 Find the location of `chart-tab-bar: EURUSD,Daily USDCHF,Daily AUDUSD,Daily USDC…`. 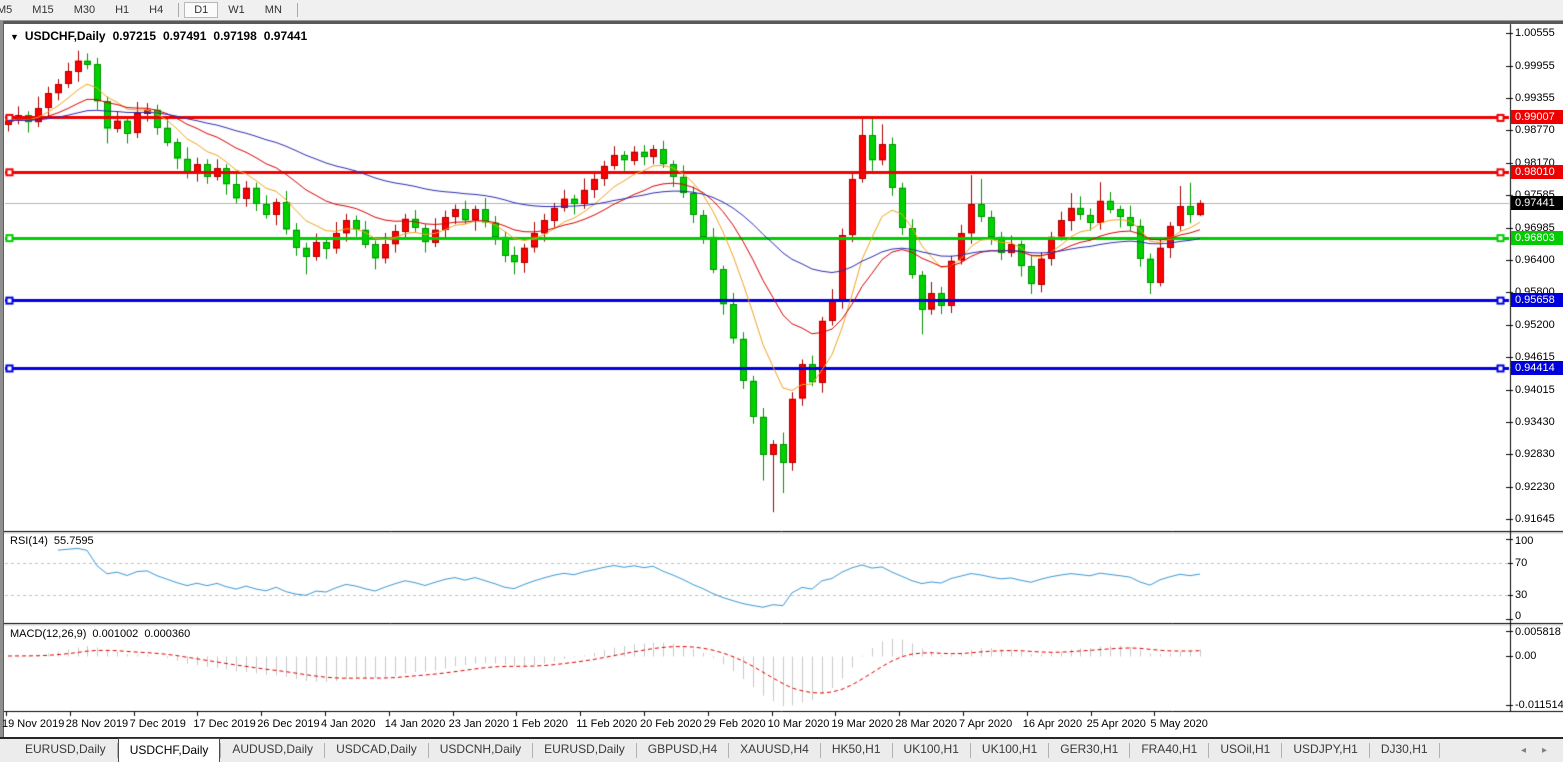

chart-tab-bar: EURUSD,Daily USDCHF,Daily AUDUSD,Daily USDC… is located at coordinates (781, 749).